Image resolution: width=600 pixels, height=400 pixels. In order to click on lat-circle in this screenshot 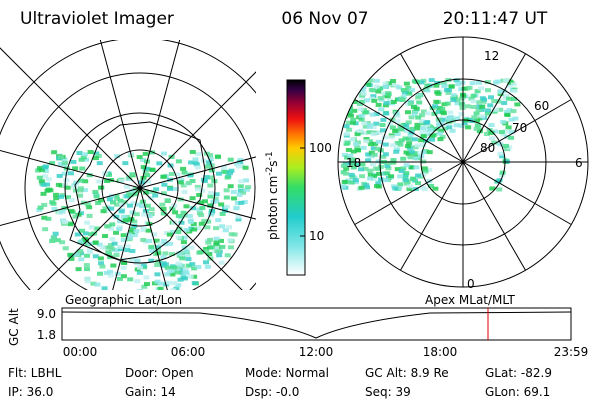, I will do `click(140, 188)`.